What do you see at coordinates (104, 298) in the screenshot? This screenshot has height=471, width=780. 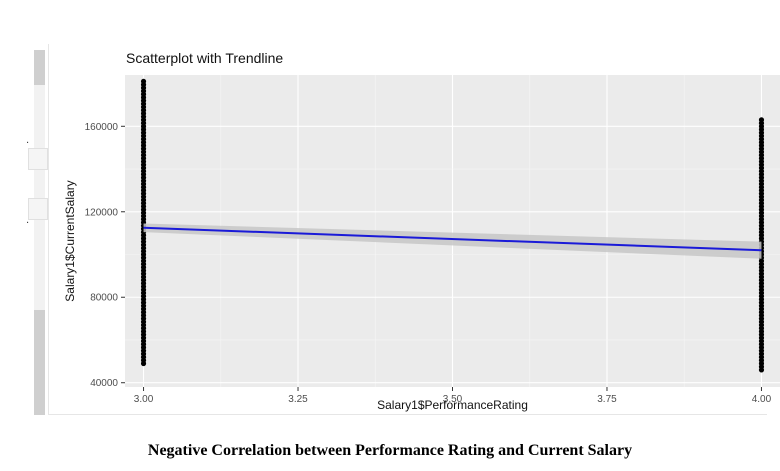 I see `y-tick-label: 80000` at bounding box center [104, 298].